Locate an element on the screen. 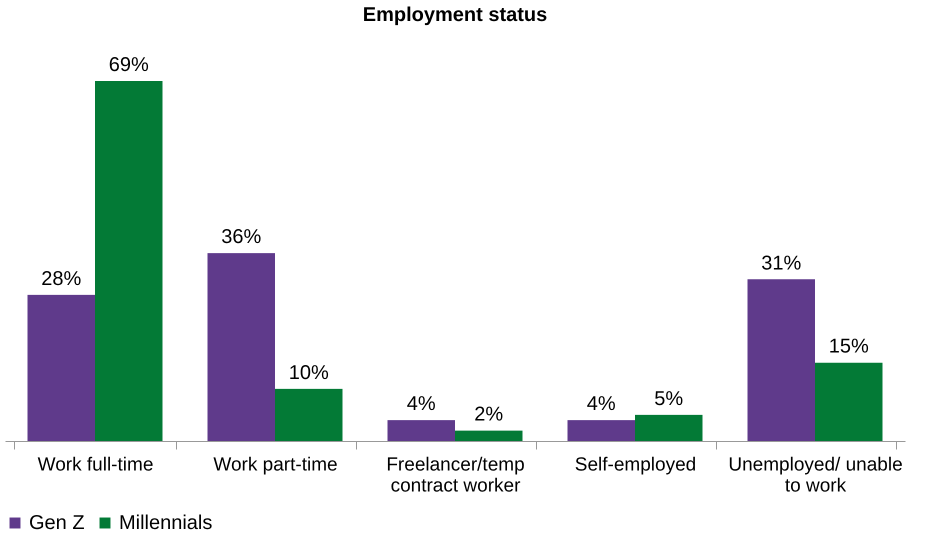  data-label: 5% is located at coordinates (669, 399).